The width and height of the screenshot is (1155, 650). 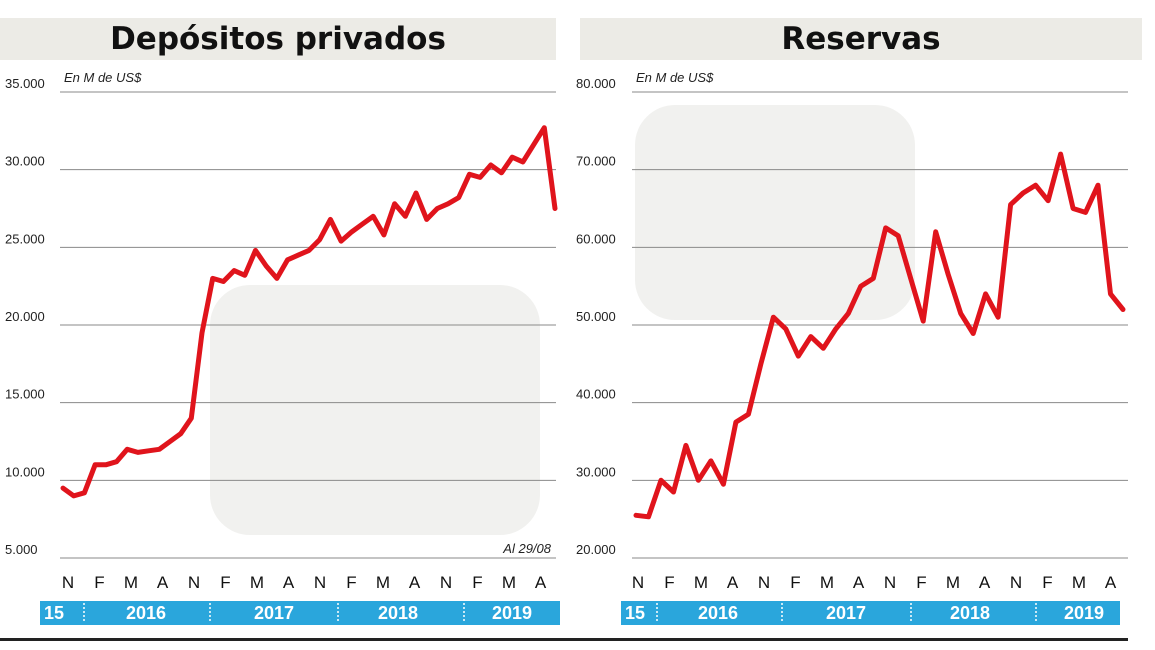 What do you see at coordinates (278, 39) in the screenshot?
I see `chart-title: Depósitos privados` at bounding box center [278, 39].